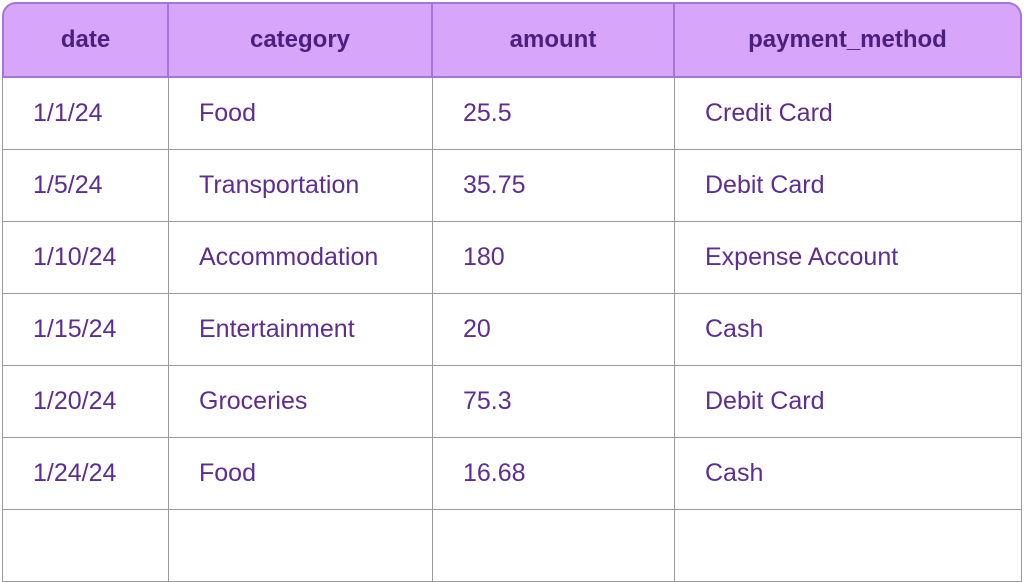  I want to click on table-cell: 75.3, so click(554, 402).